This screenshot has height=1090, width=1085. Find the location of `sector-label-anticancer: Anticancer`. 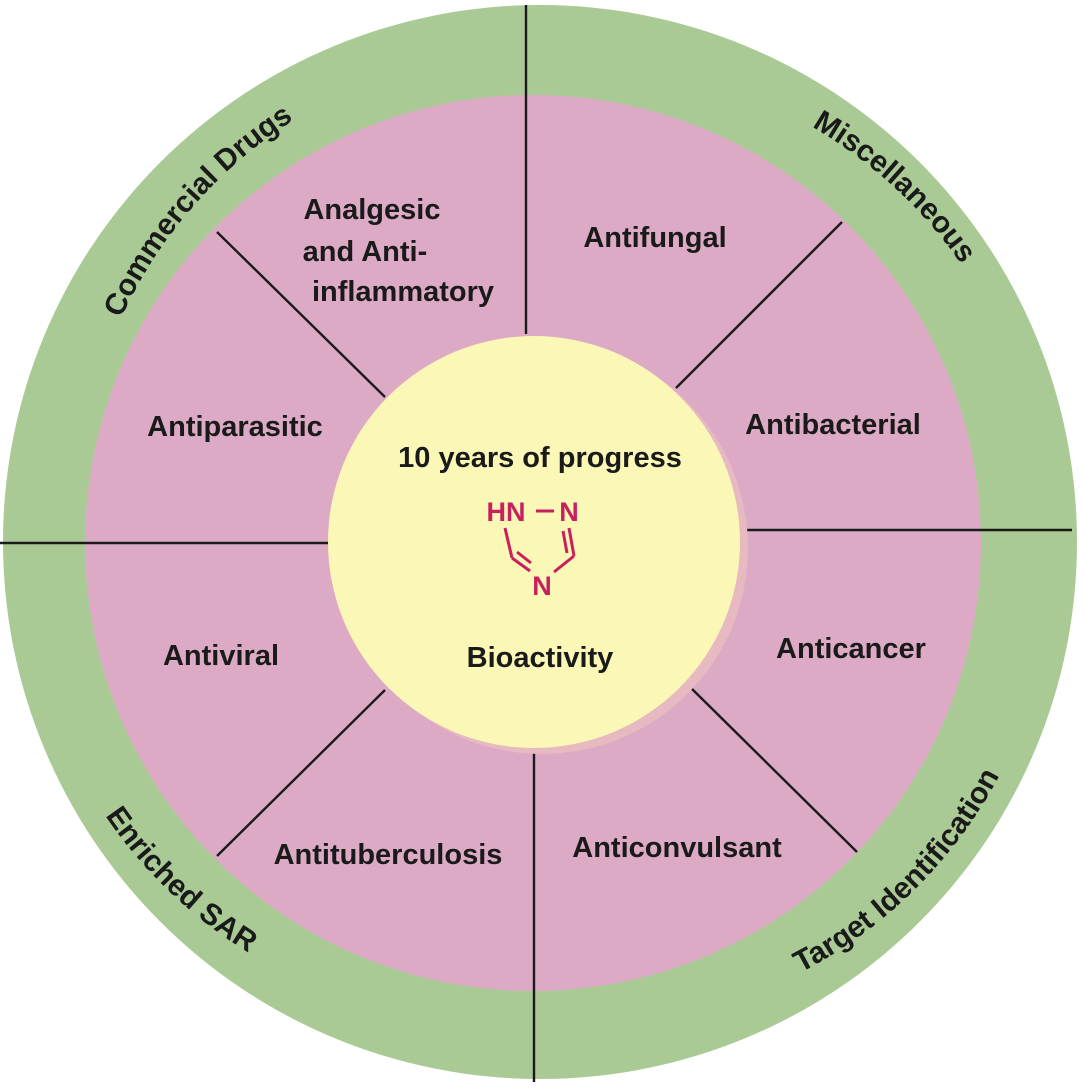

sector-label-anticancer: Anticancer is located at coordinates (851, 649).